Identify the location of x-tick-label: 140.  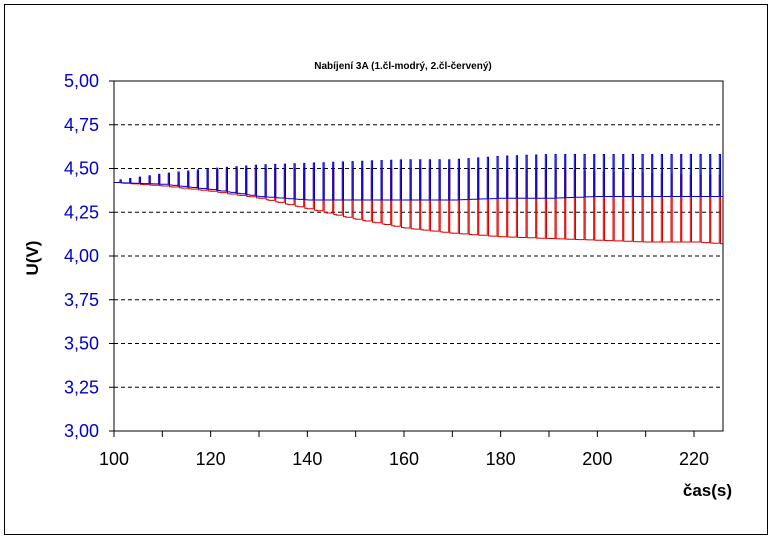
(307, 459).